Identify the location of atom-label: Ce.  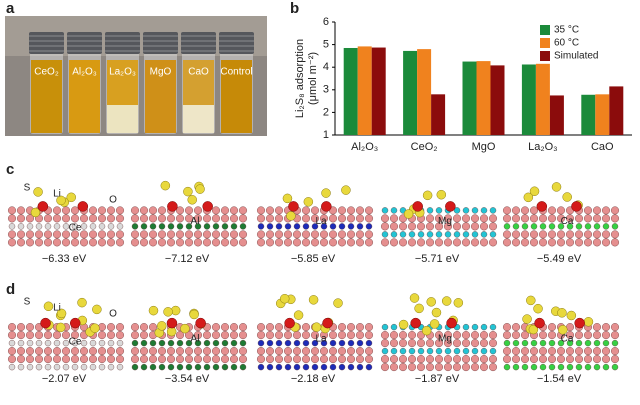
(75, 228).